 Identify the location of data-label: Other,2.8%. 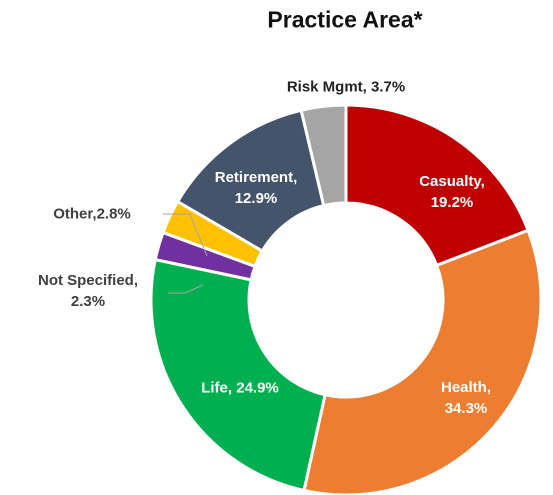
(92, 214).